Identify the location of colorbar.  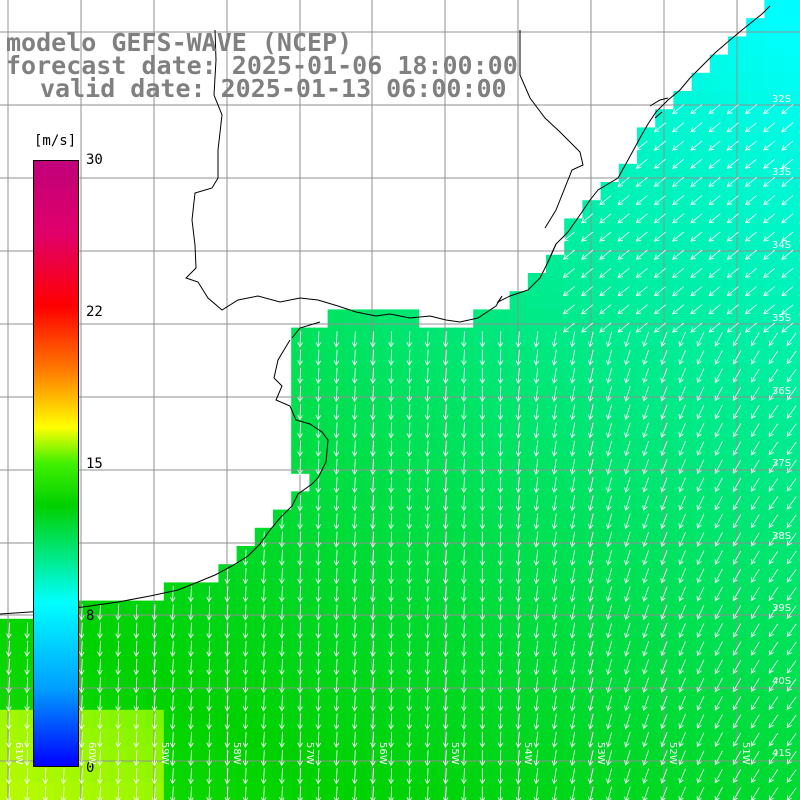
(56, 463).